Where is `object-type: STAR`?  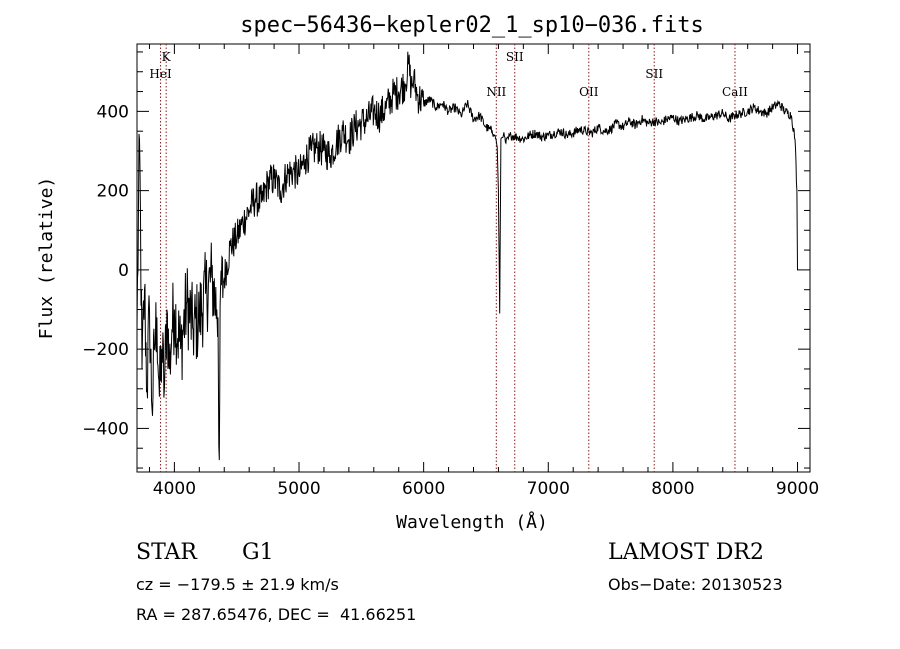 object-type: STAR is located at coordinates (166, 552).